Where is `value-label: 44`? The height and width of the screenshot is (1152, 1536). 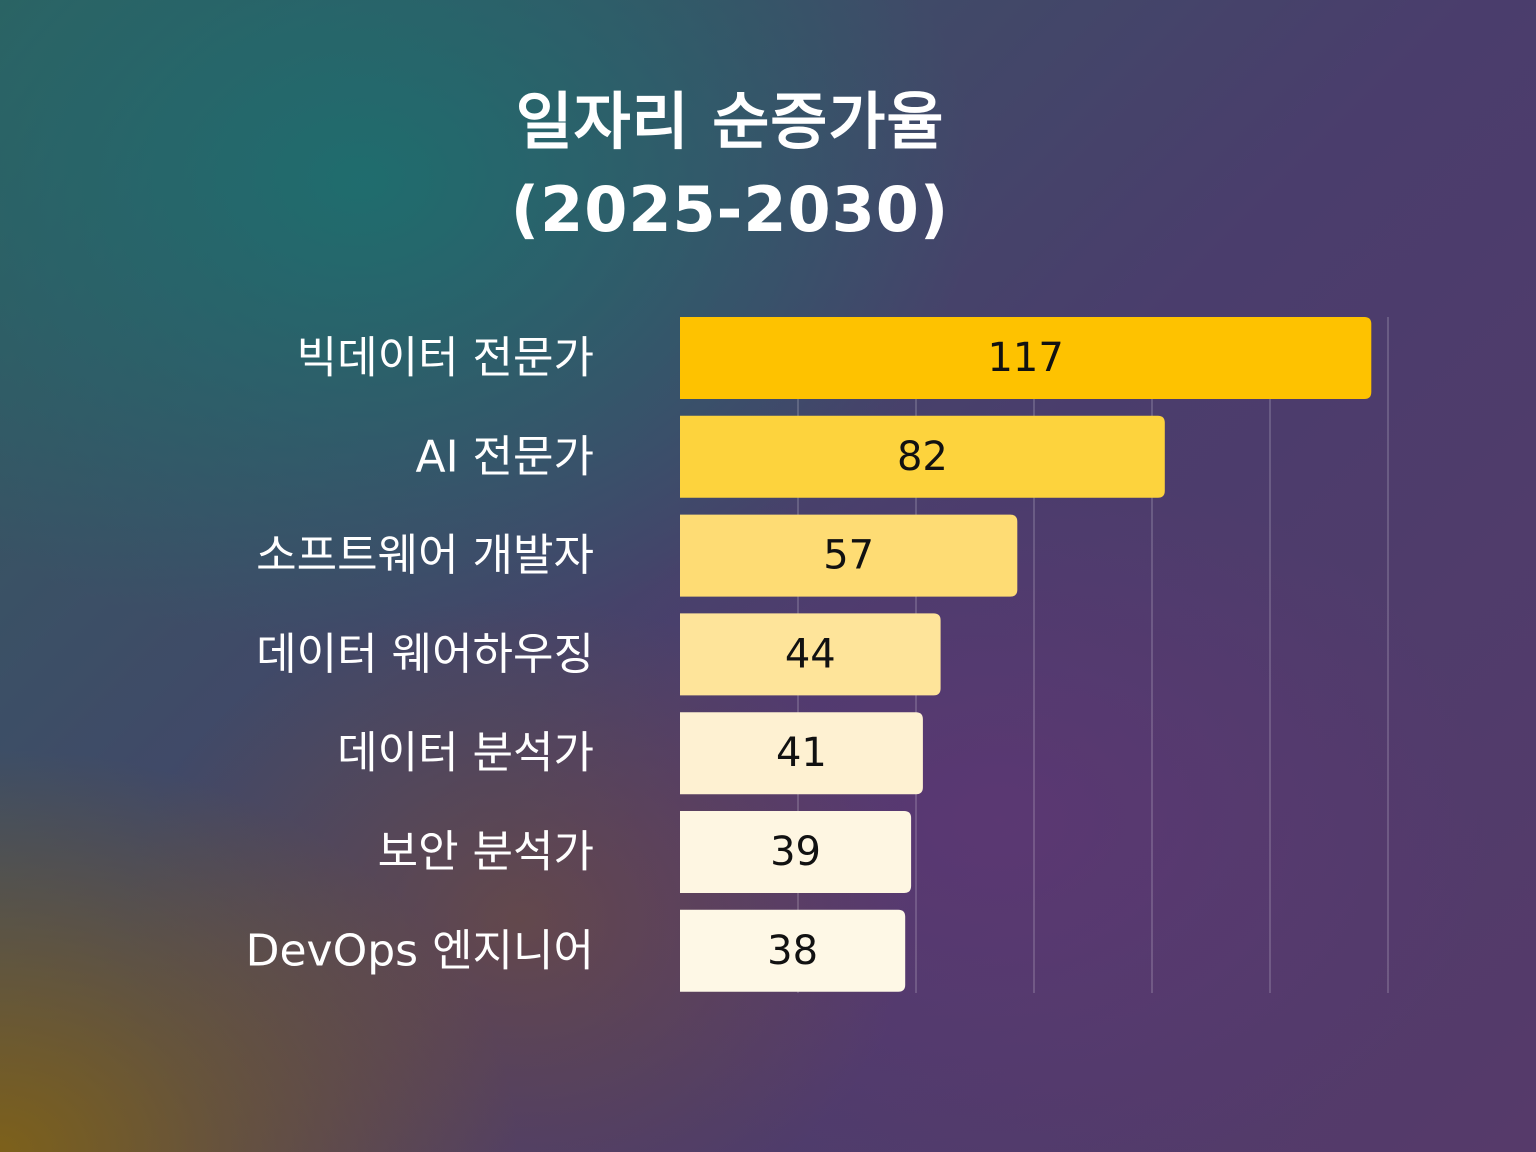 value-label: 44 is located at coordinates (810, 654).